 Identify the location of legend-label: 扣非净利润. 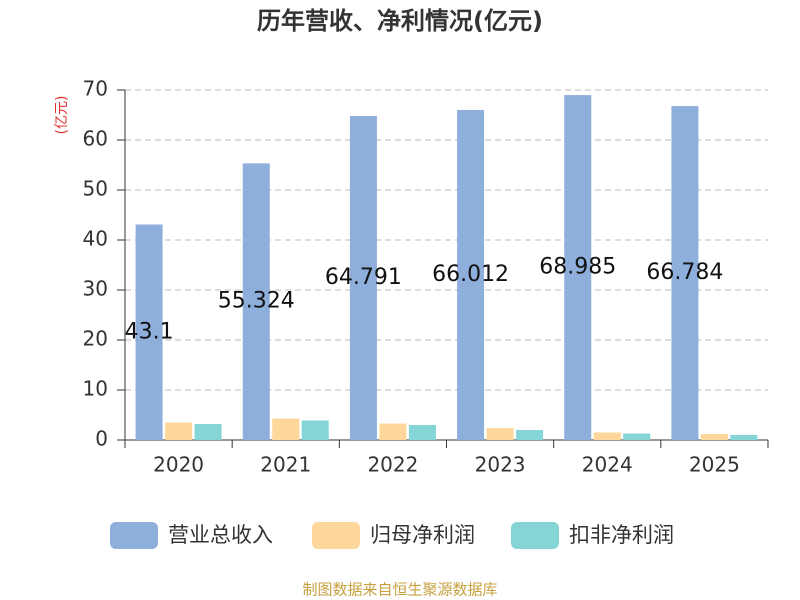
(621, 535).